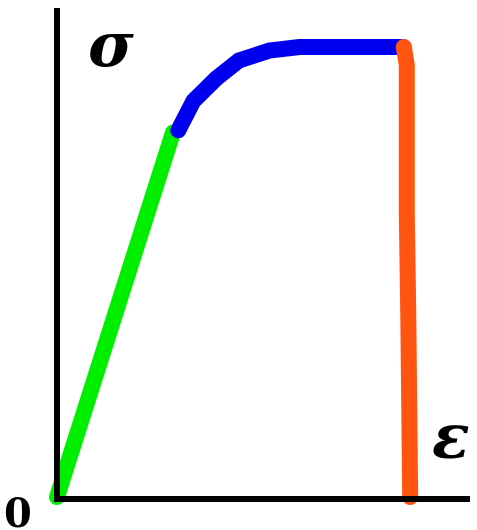  What do you see at coordinates (451, 436) in the screenshot?
I see `x-axis-label: ε` at bounding box center [451, 436].